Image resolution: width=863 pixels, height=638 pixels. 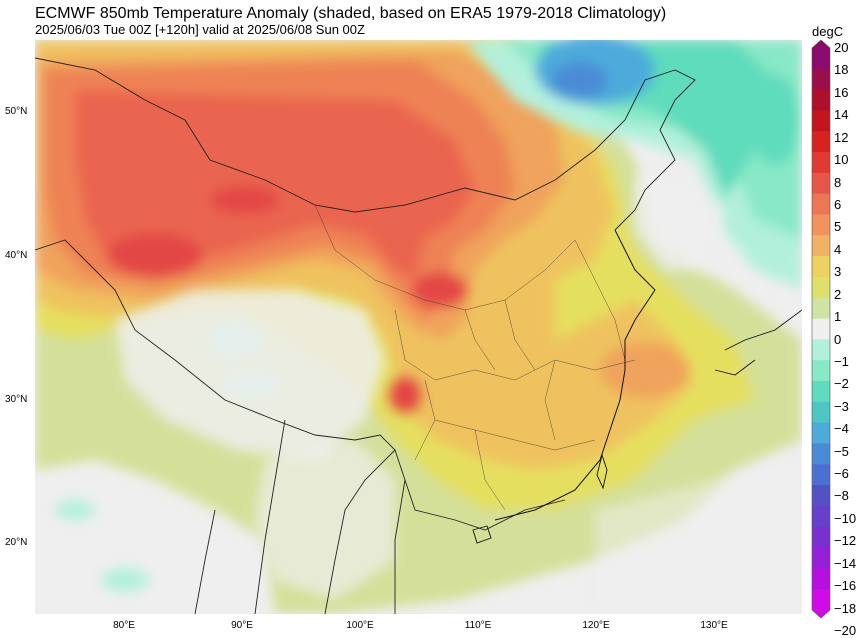 What do you see at coordinates (841, 451) in the screenshot?
I see `colorbar-tick-label: −5` at bounding box center [841, 451].